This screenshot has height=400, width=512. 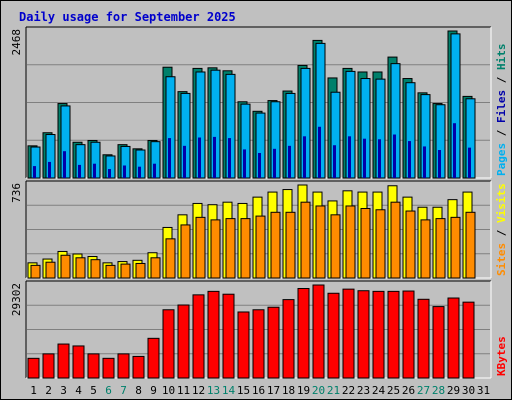 What do you see at coordinates (453, 390) in the screenshot?
I see `x-tick-label-day-29: 29` at bounding box center [453, 390].